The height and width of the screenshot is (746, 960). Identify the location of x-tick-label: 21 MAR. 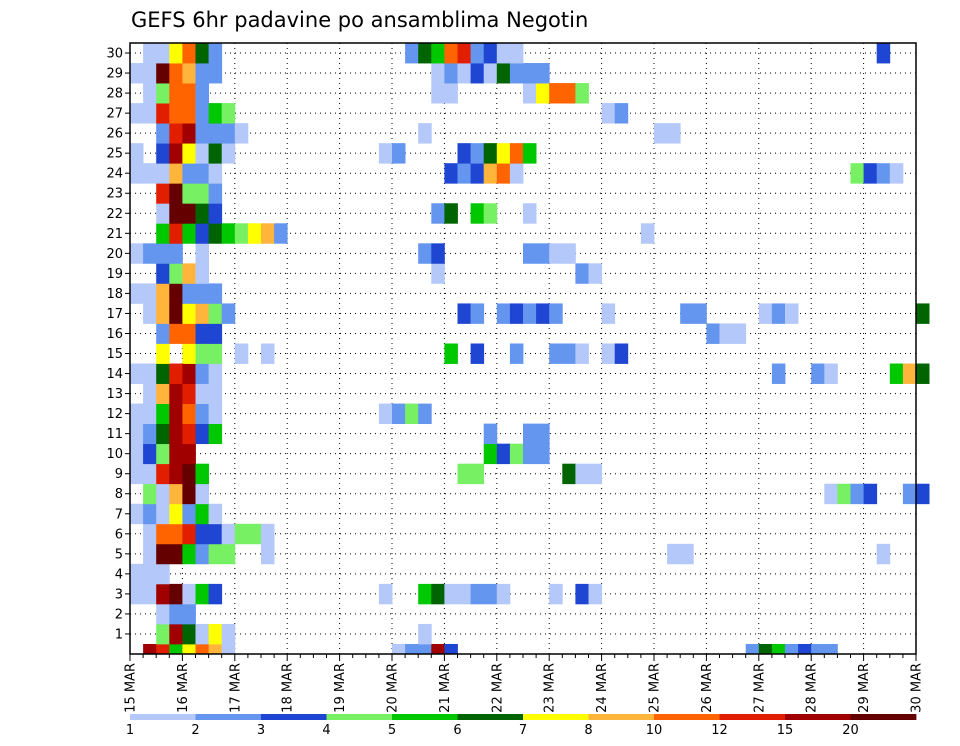
(445, 688).